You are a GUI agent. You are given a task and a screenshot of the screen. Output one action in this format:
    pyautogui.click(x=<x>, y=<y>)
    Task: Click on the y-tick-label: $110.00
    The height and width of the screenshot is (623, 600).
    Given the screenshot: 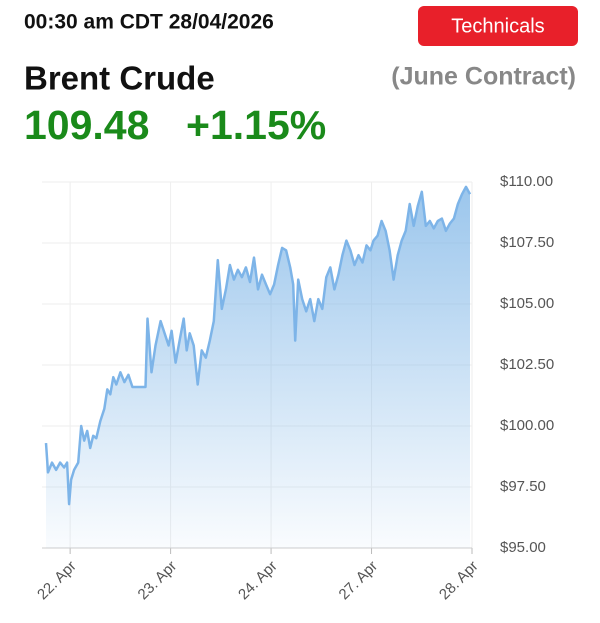 What is the action you would take?
    pyautogui.click(x=526, y=181)
    